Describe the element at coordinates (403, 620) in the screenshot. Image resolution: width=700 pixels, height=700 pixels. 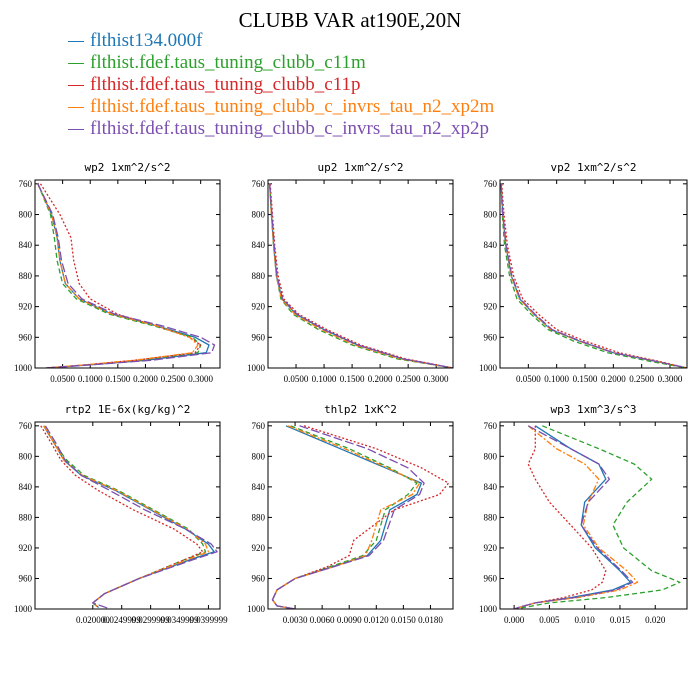
I see `x-tick-label: 0.0150` at that location.